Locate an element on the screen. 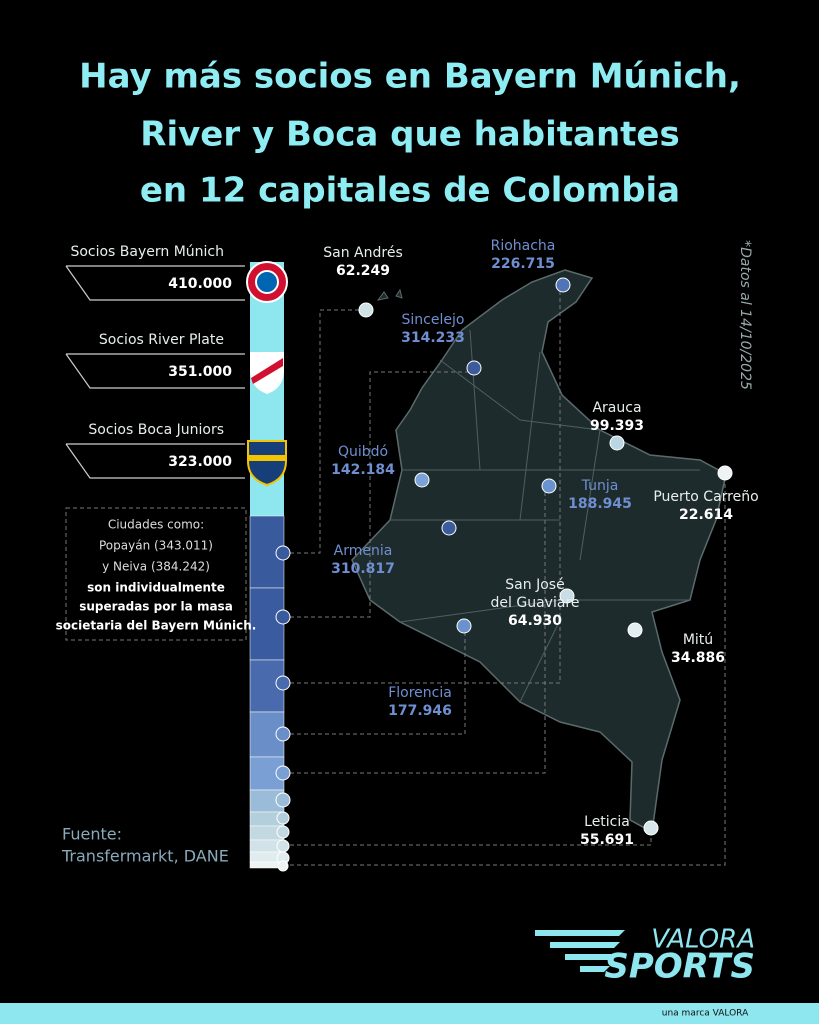  city-population: 310.817 is located at coordinates (363, 569).